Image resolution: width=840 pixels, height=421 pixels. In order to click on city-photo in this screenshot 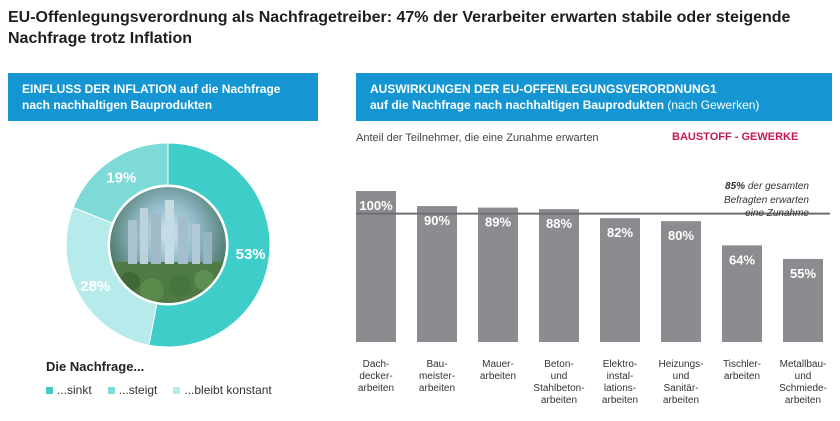, I will do `click(168, 245)`.